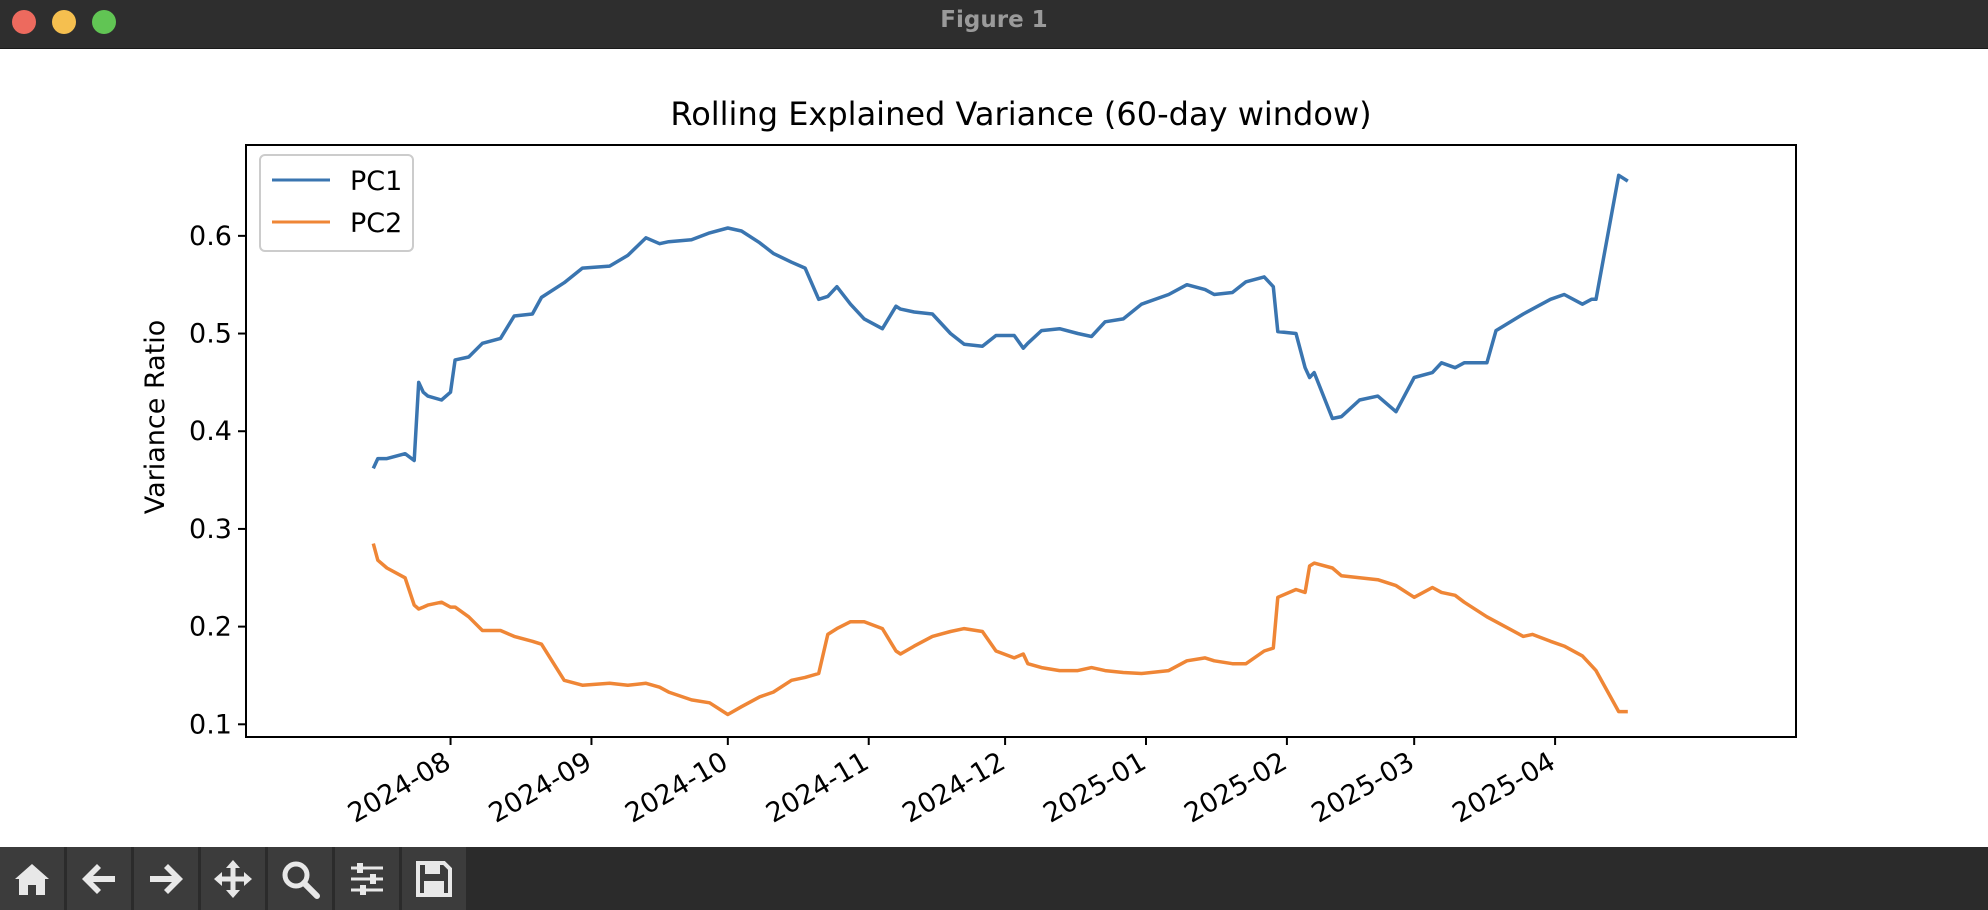 Image resolution: width=1988 pixels, height=910 pixels. I want to click on forward-button, so click(167, 878).